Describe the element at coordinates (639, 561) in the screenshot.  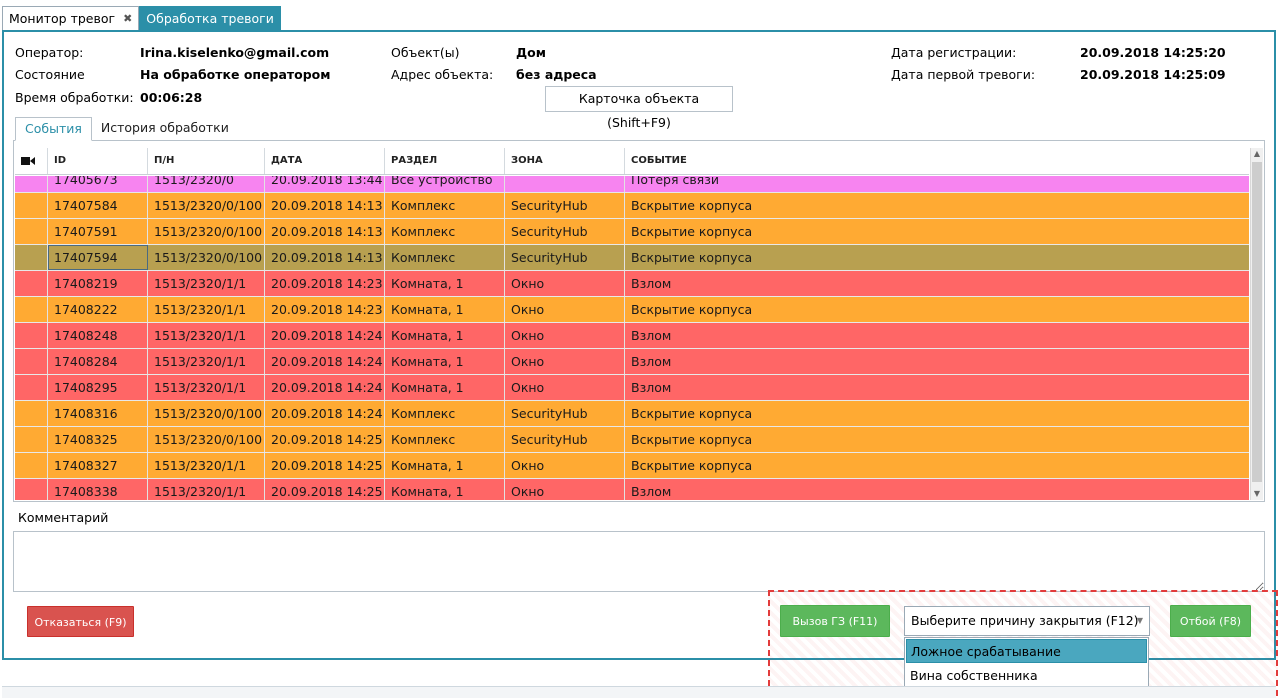
I see `comment-input` at that location.